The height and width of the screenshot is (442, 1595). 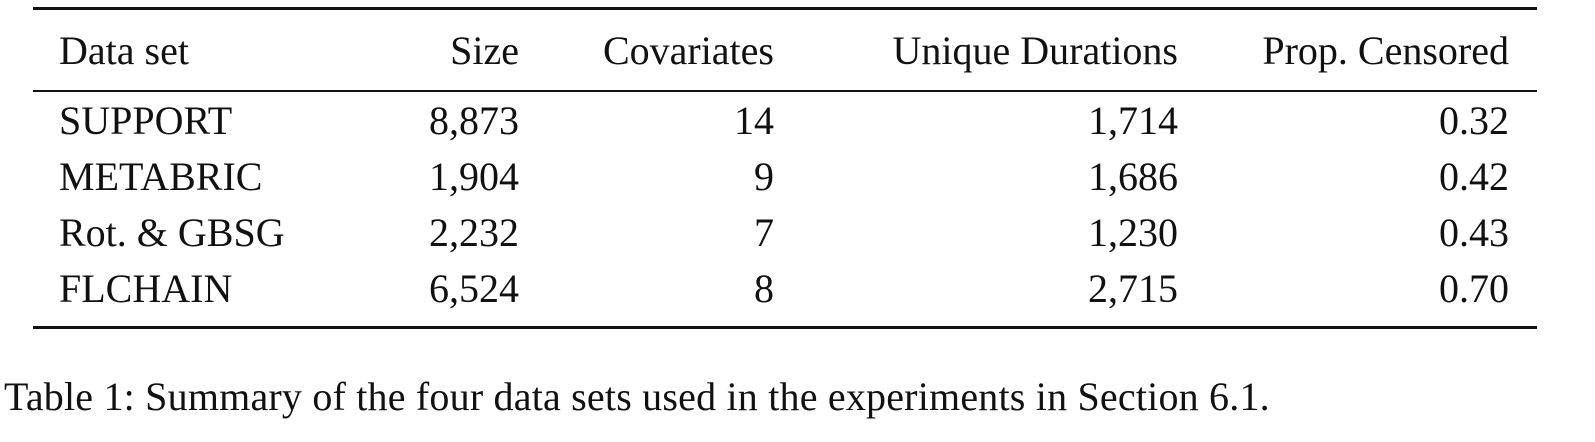 What do you see at coordinates (1474, 288) in the screenshot?
I see `cell-prop-censored: 0.70` at bounding box center [1474, 288].